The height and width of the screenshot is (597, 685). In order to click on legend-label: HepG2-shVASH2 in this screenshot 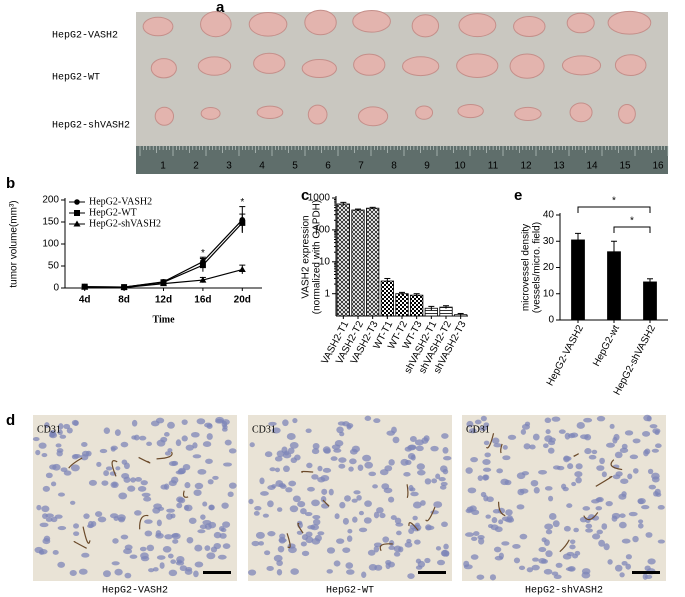, I will do `click(125, 223)`.